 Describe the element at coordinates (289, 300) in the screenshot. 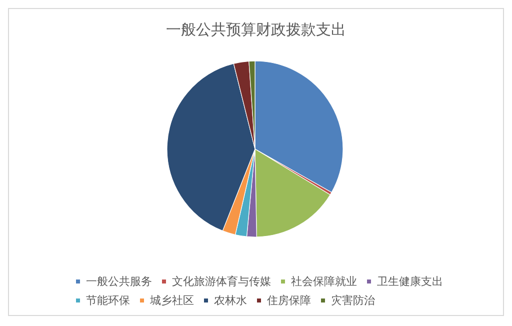

I see `legend-label: 住房保障` at that location.